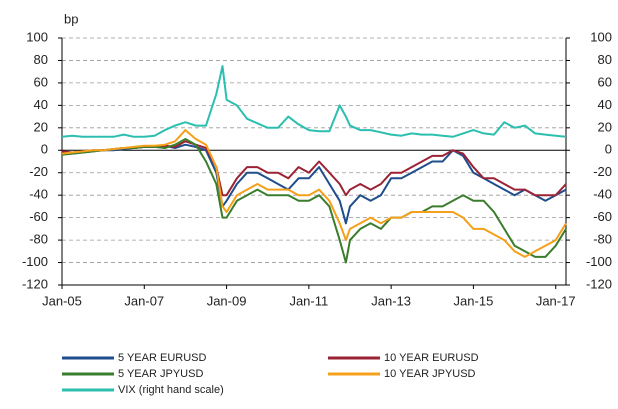  I want to click on y2-tick-label: 20, so click(605, 126).